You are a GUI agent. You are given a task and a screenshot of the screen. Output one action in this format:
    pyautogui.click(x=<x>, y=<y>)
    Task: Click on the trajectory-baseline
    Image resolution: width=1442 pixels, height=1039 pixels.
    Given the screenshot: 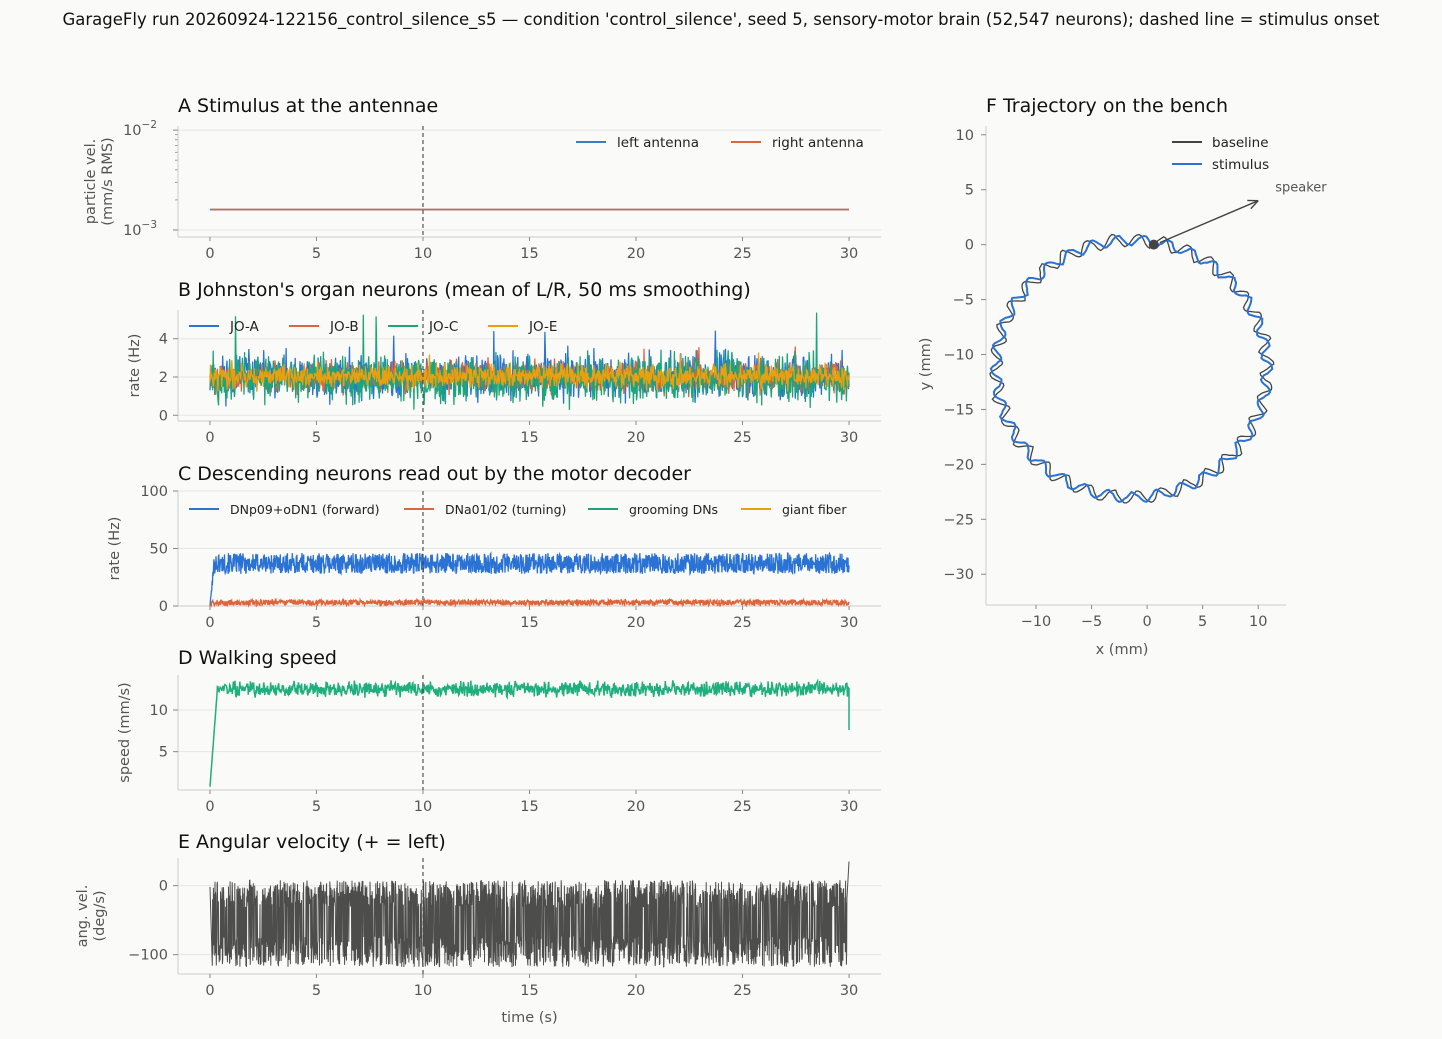 What is the action you would take?
    pyautogui.click(x=1132, y=368)
    